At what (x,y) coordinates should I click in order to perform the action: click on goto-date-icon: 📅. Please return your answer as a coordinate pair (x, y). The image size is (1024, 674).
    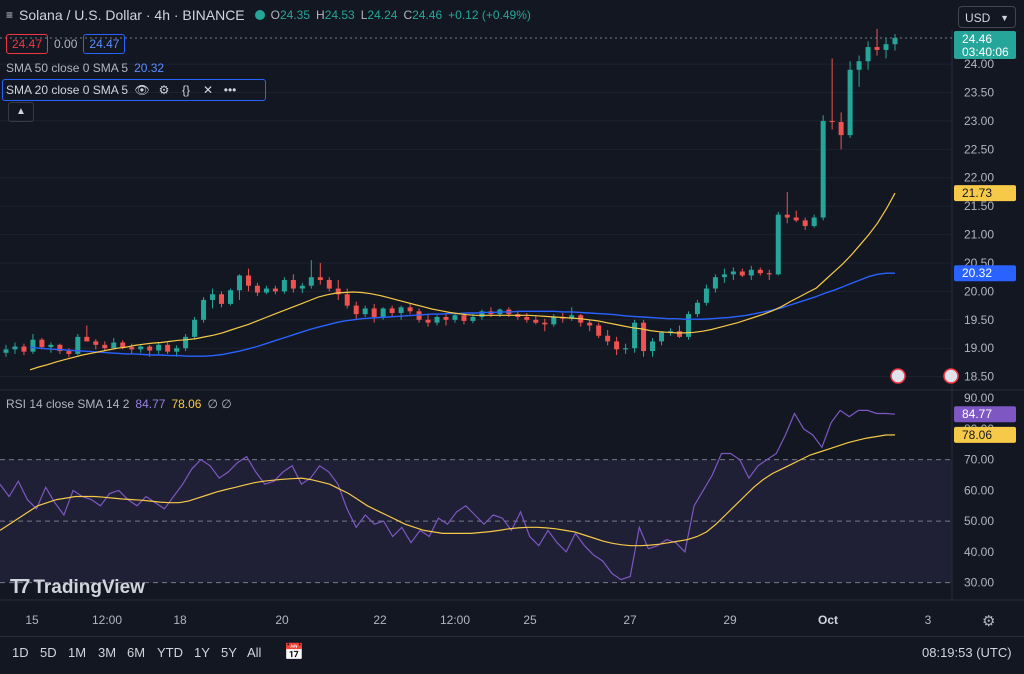
    Looking at the image, I should click on (294, 652).